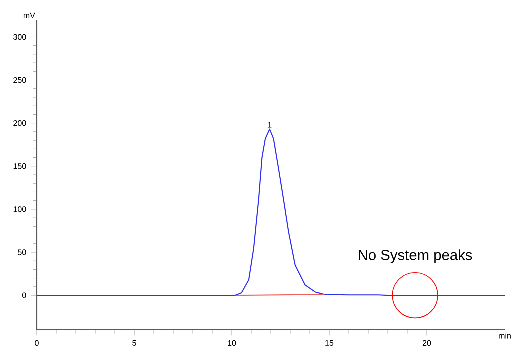 The image size is (520, 359). What do you see at coordinates (22, 253) in the screenshot?
I see `y-tick-label: 50` at bounding box center [22, 253].